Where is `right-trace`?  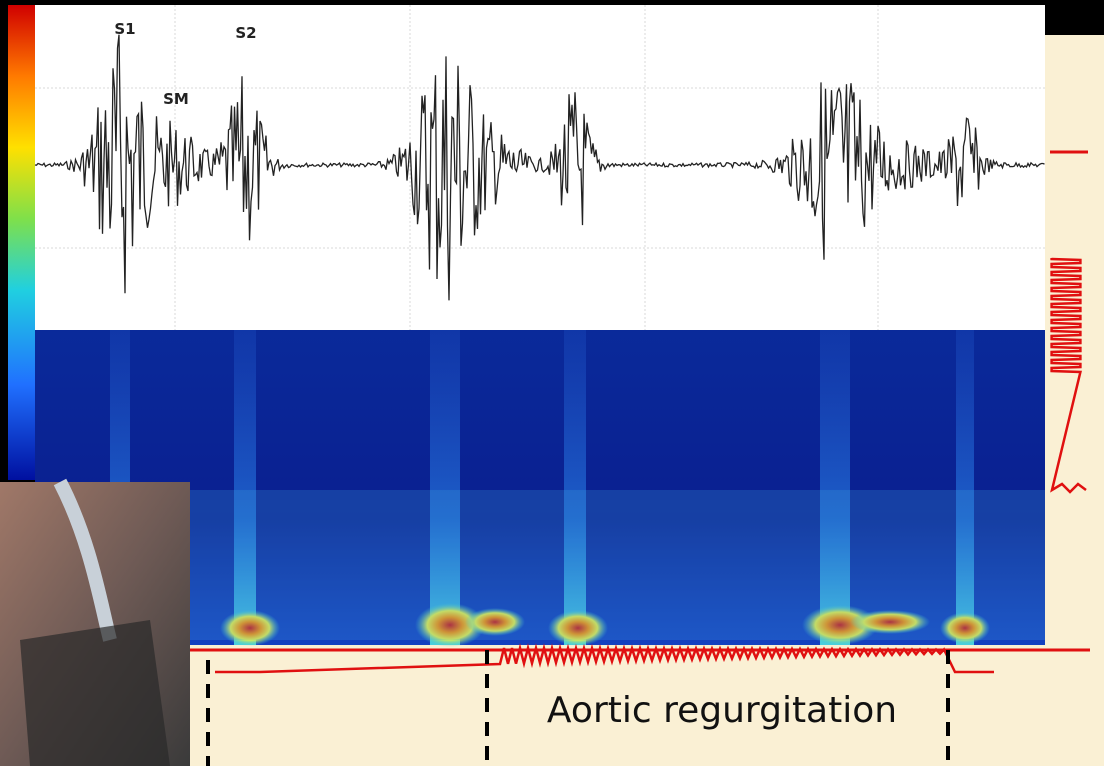
right-trace is located at coordinates (1068, 375).